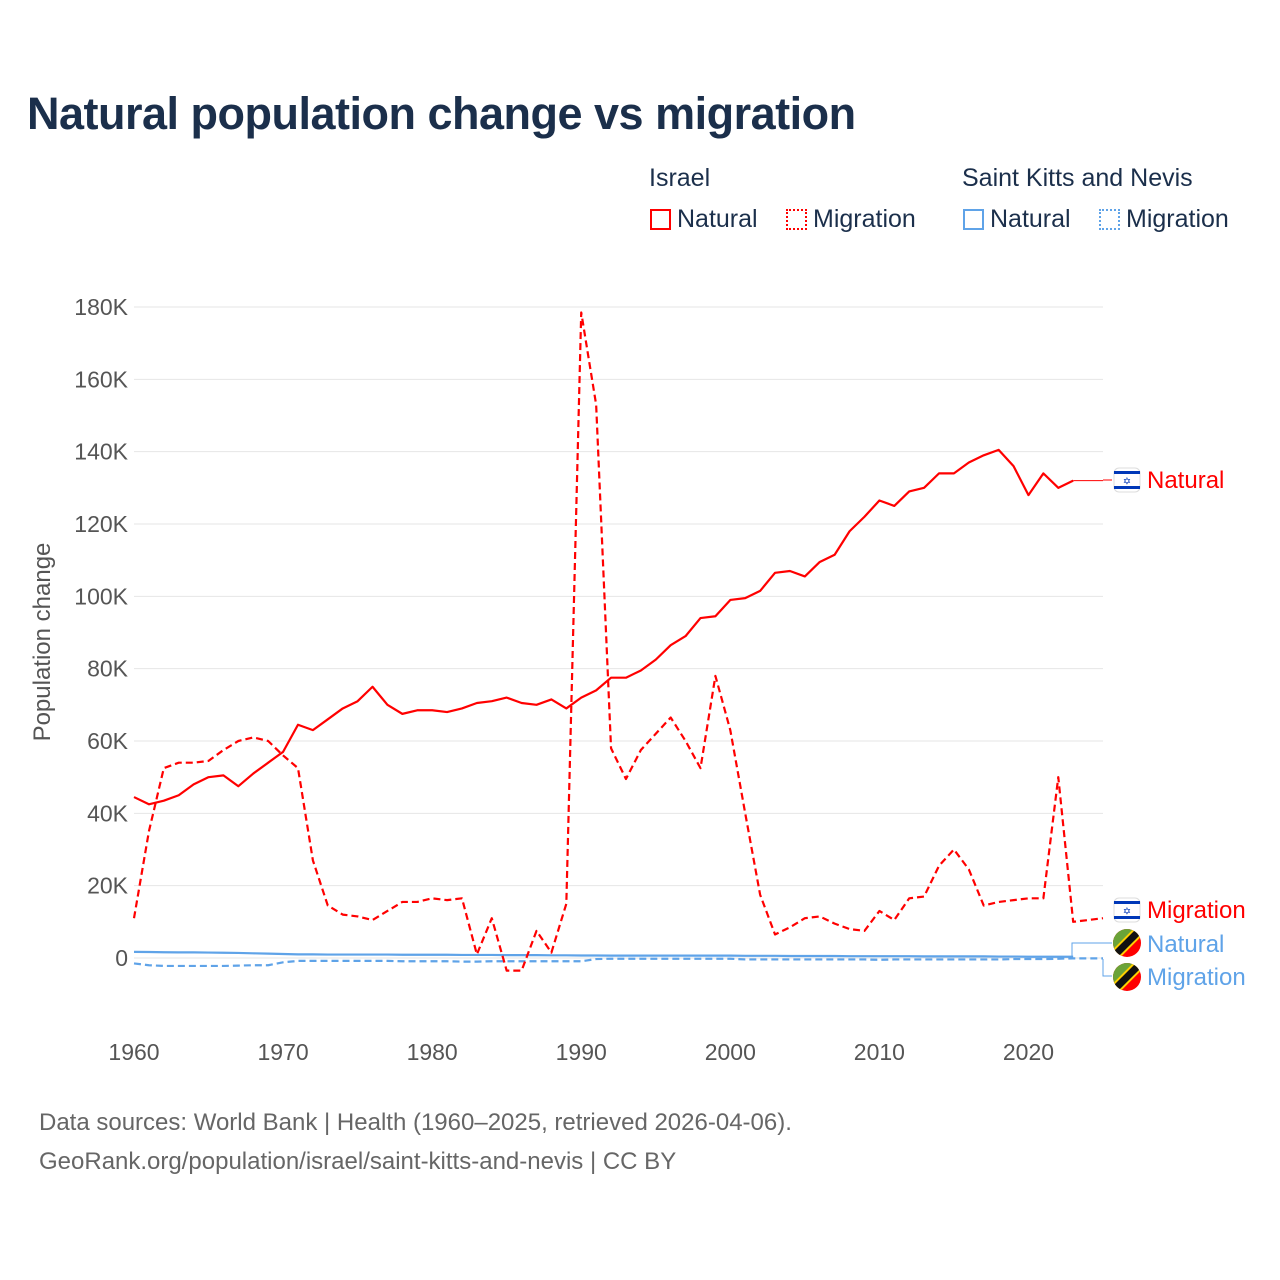 The width and height of the screenshot is (1280, 1280). I want to click on y-tick-label: 20K, so click(108, 886).